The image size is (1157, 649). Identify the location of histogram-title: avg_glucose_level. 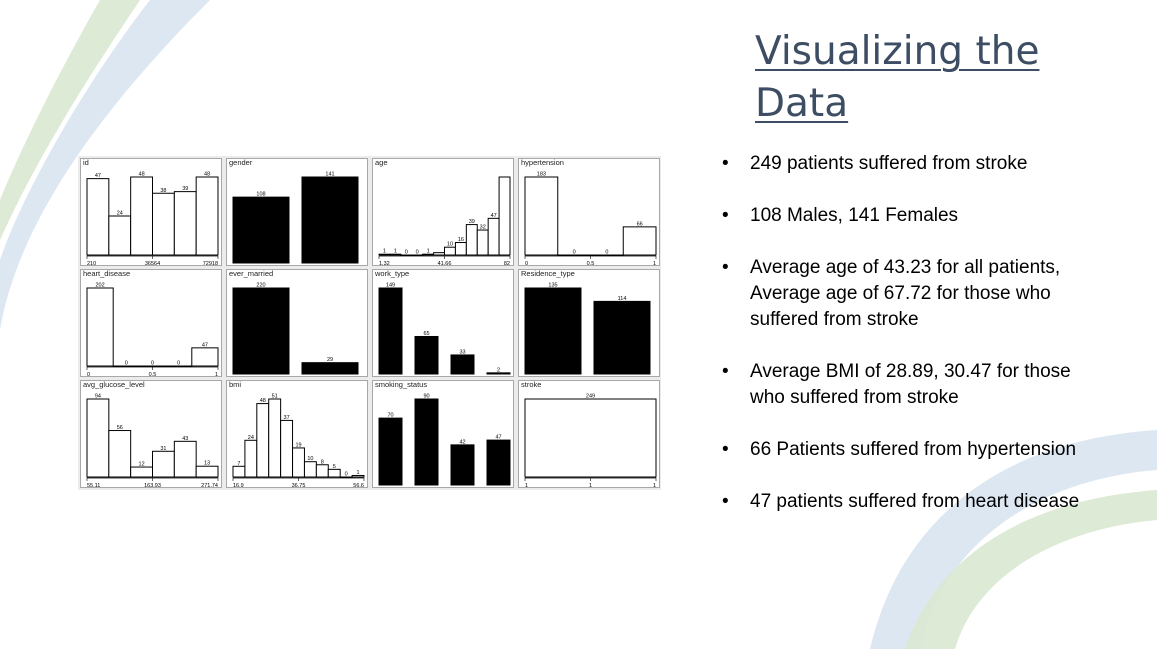
(114, 384).